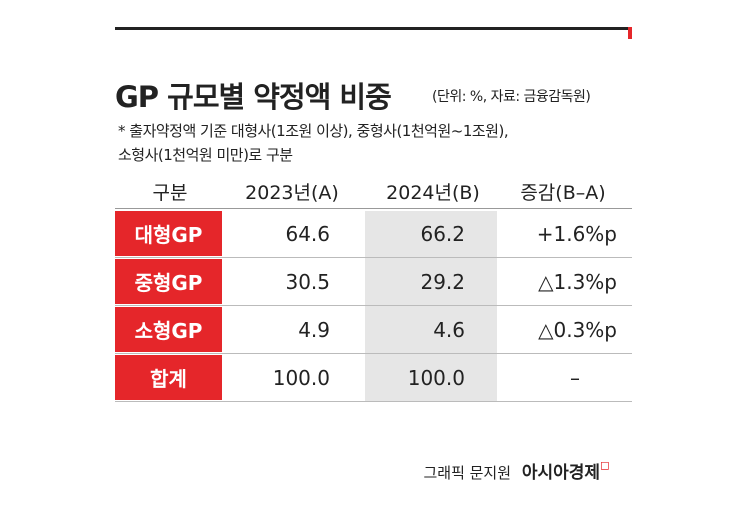  Describe the element at coordinates (561, 473) in the screenshot. I see `brand: 아시아경제` at that location.